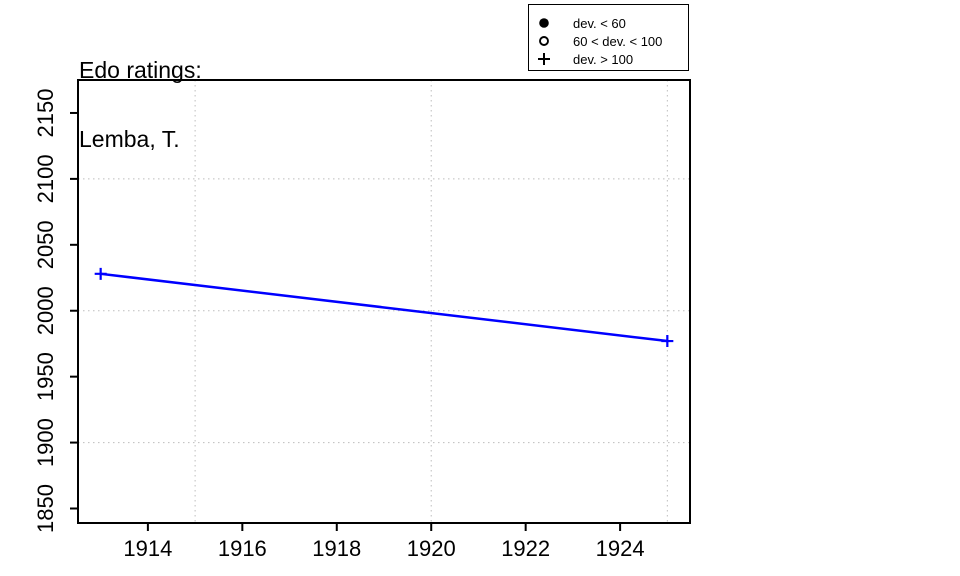  Describe the element at coordinates (599, 23) in the screenshot. I see `legend-item-label: dev. < 60` at that location.